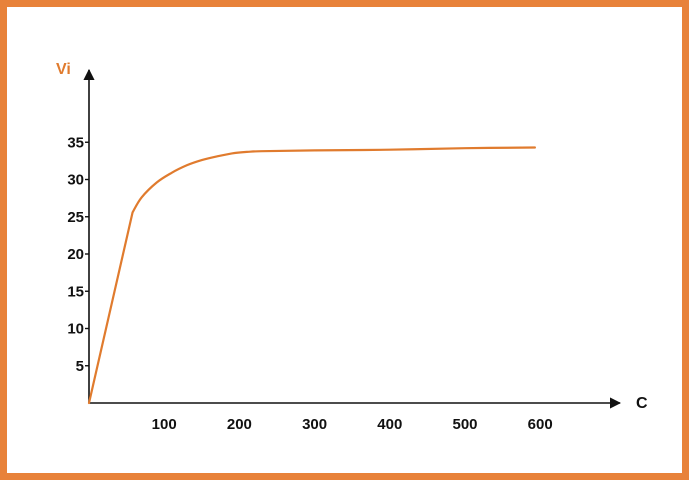 The image size is (689, 480). Describe the element at coordinates (314, 424) in the screenshot. I see `x-tick-label: 300` at that location.